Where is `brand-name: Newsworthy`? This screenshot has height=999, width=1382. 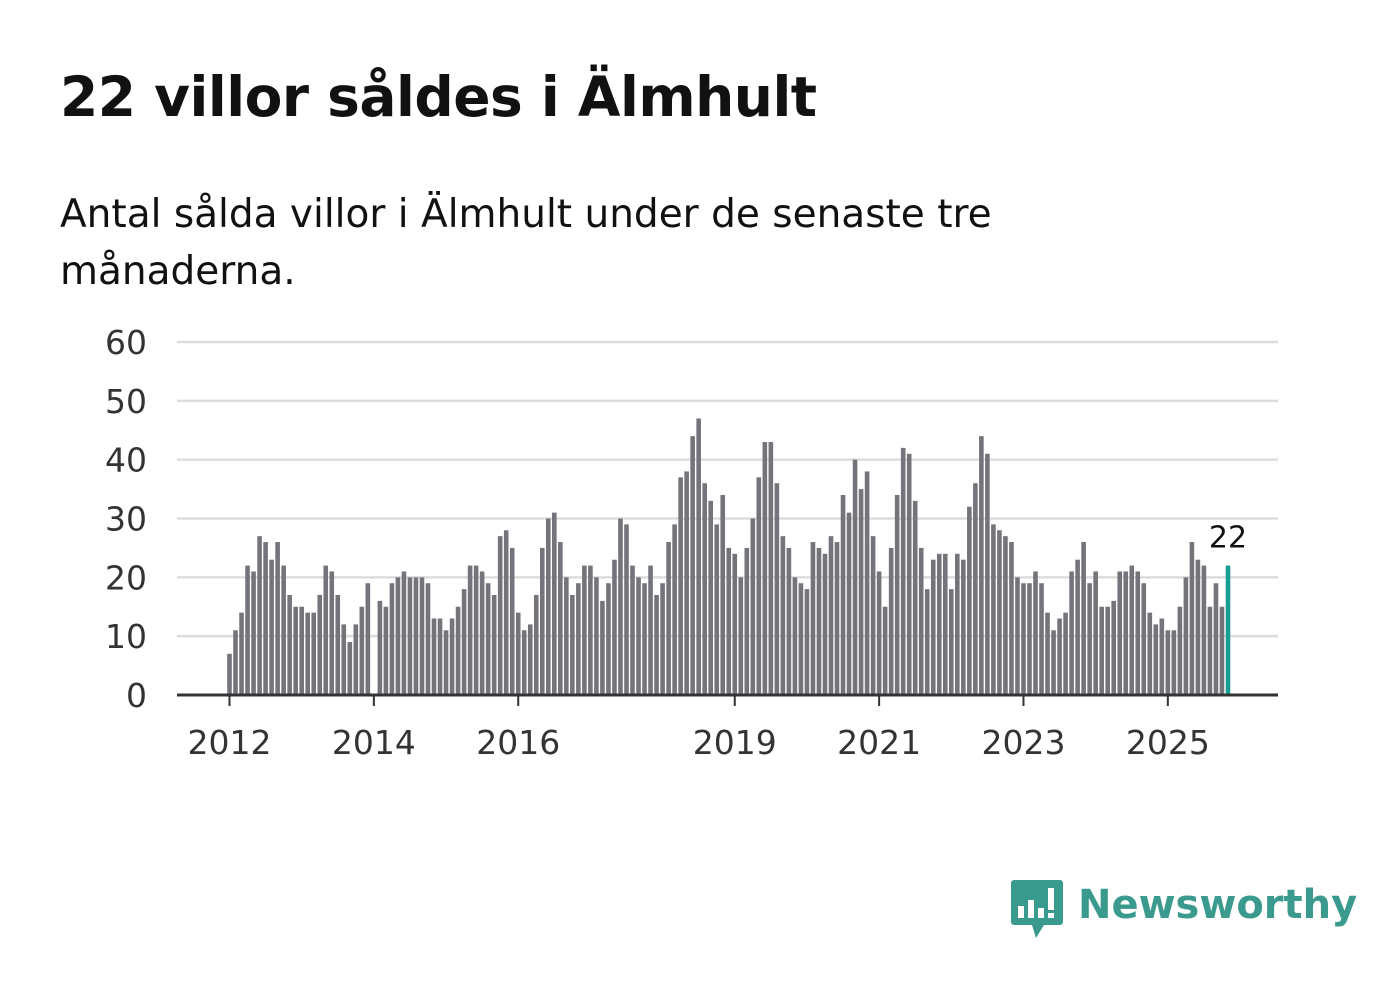
brand-name: Newsworthy is located at coordinates (1218, 905).